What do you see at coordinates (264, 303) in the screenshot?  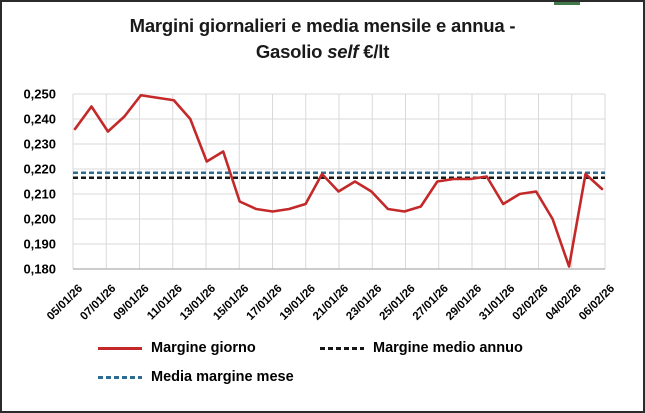 I see `x-tick-label: 17/01/26` at bounding box center [264, 303].